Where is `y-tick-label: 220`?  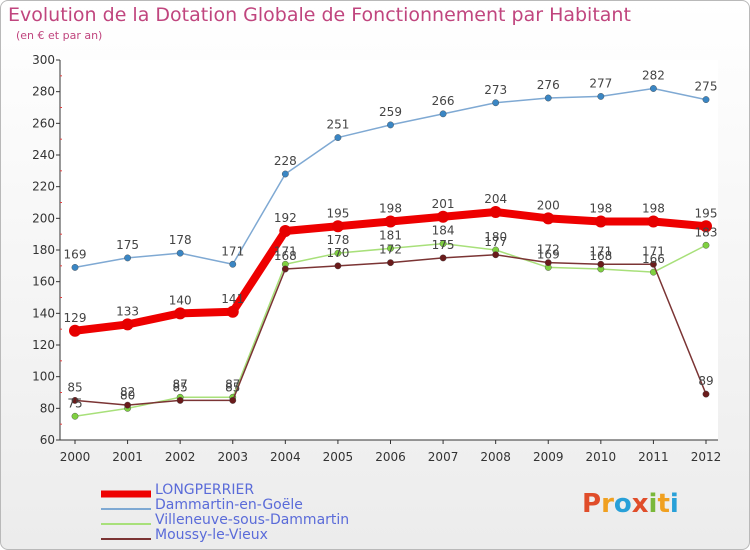
y-tick-label: 220 is located at coordinates (43, 187).